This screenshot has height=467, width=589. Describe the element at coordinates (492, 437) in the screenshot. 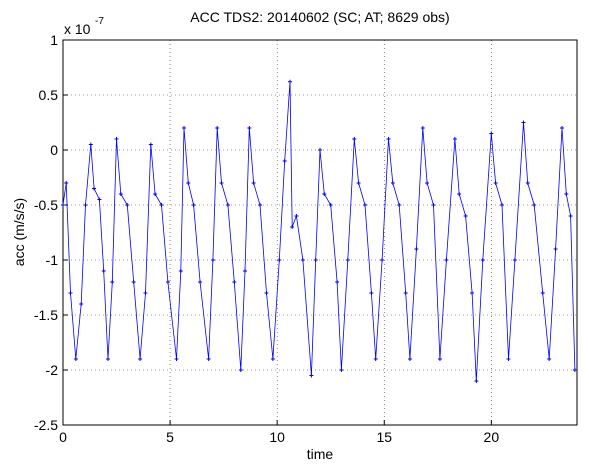

I see `x-tick-label: 20` at that location.